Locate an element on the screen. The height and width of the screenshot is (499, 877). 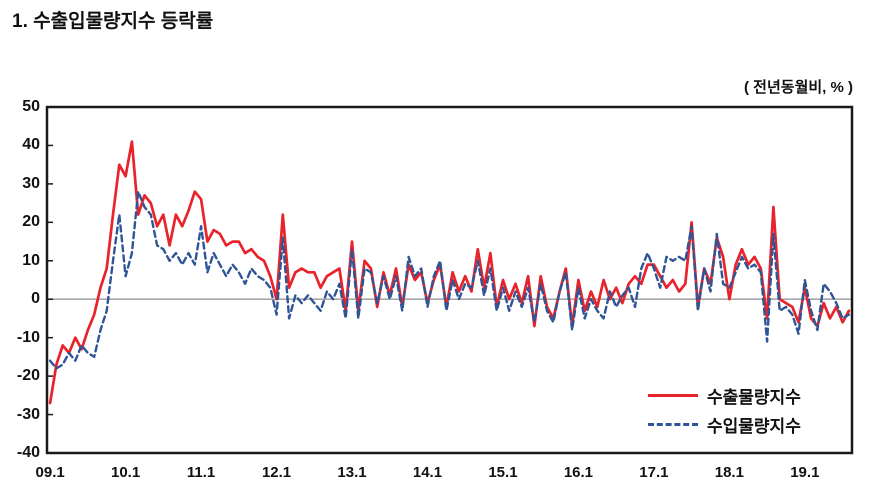
x-axis-tick-label: 09.1 is located at coordinates (50, 472).